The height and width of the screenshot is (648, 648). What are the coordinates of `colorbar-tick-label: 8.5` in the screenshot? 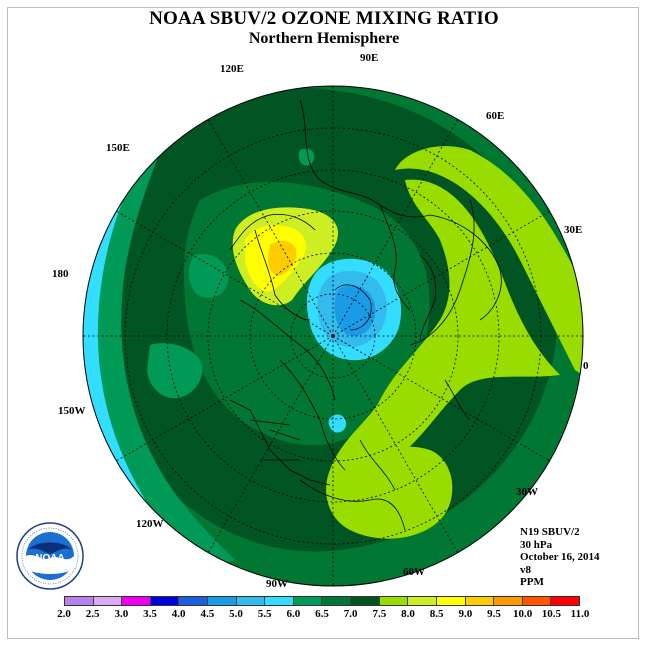 It's located at (436, 614).